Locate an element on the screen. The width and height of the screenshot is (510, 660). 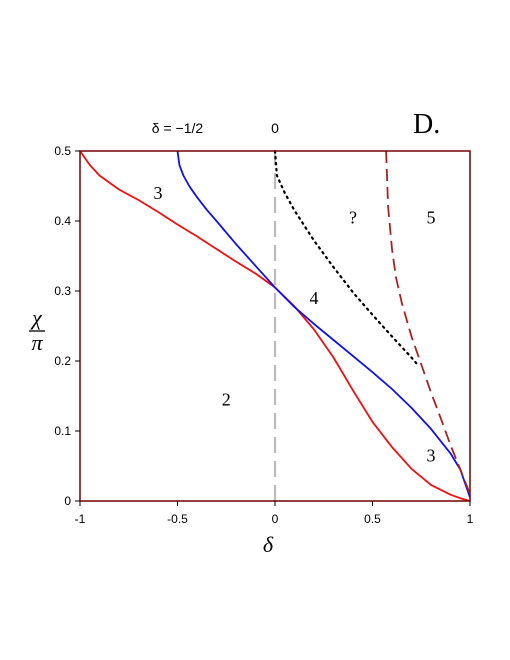
x-tick-label: -1 is located at coordinates (80, 519).